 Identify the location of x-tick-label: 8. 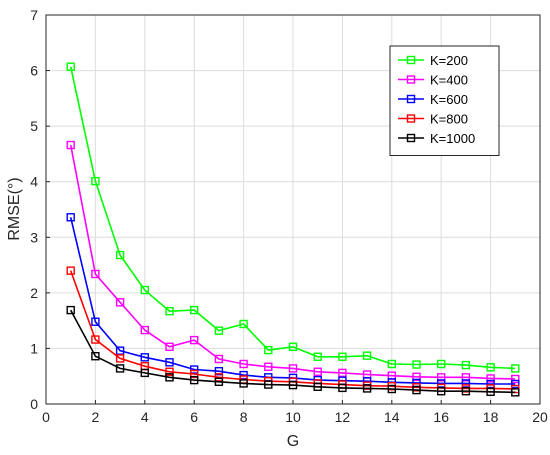
(244, 417).